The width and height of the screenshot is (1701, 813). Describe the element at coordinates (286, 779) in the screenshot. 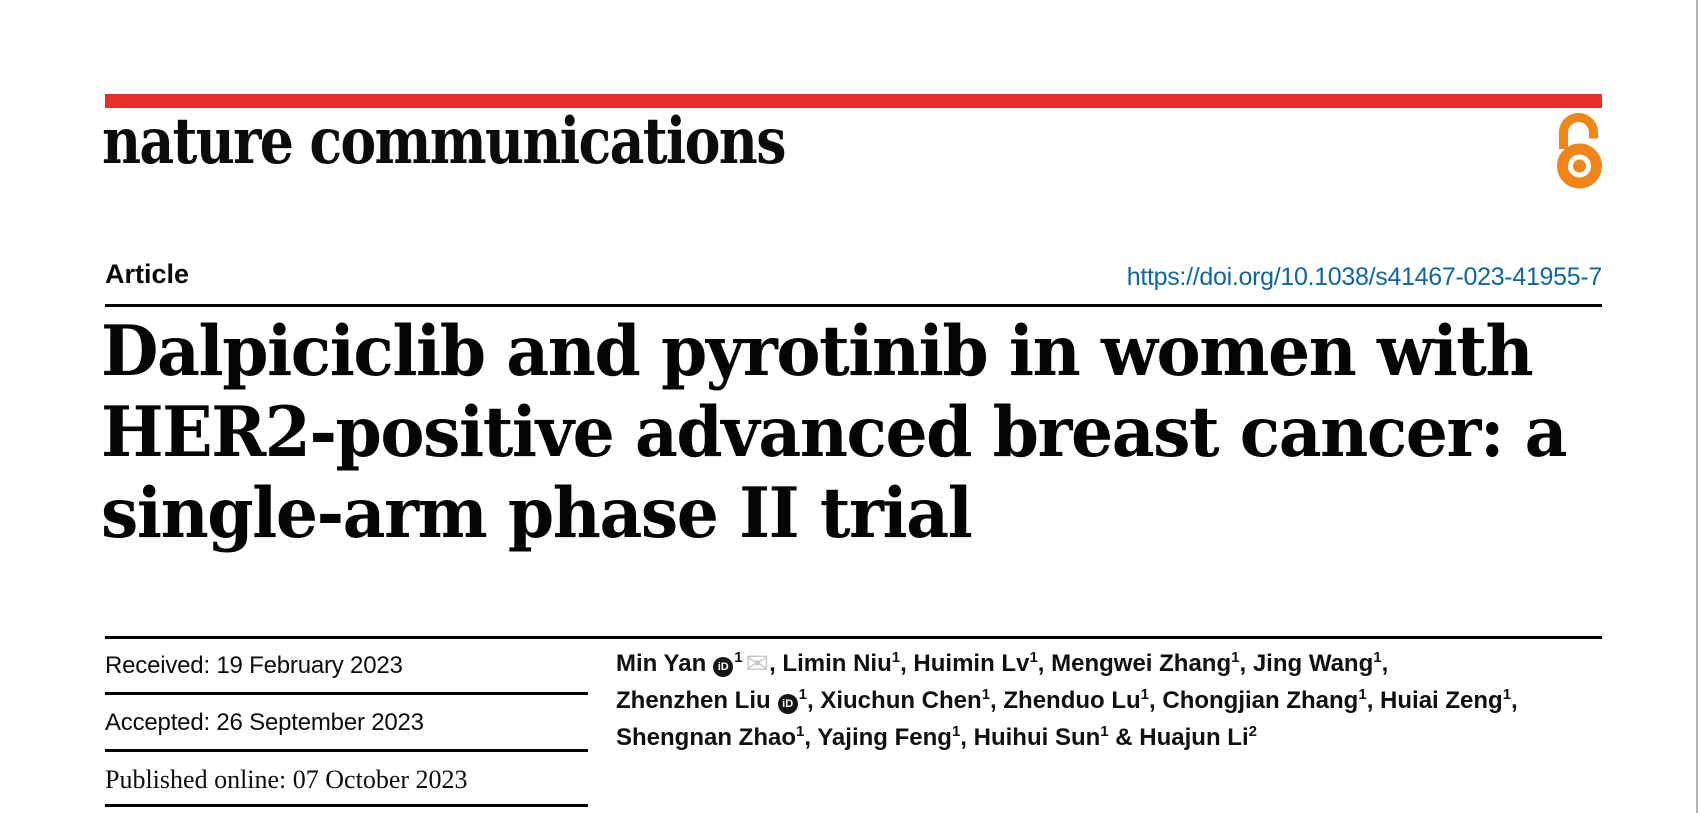

I see `published-date: Published online: 07 October 2023` at that location.